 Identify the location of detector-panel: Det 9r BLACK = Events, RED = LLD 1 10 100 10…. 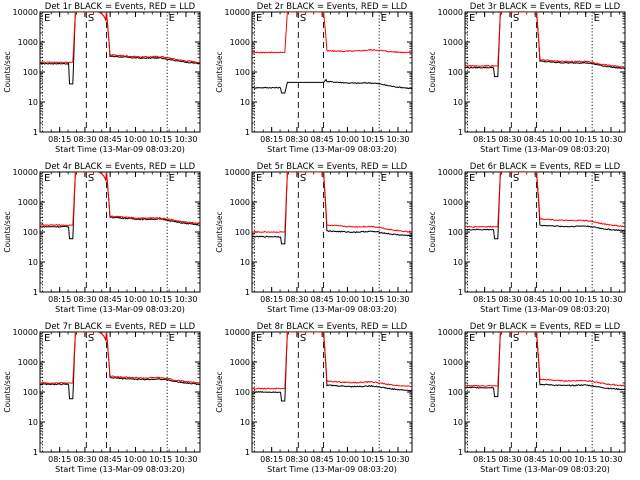
(527, 398).